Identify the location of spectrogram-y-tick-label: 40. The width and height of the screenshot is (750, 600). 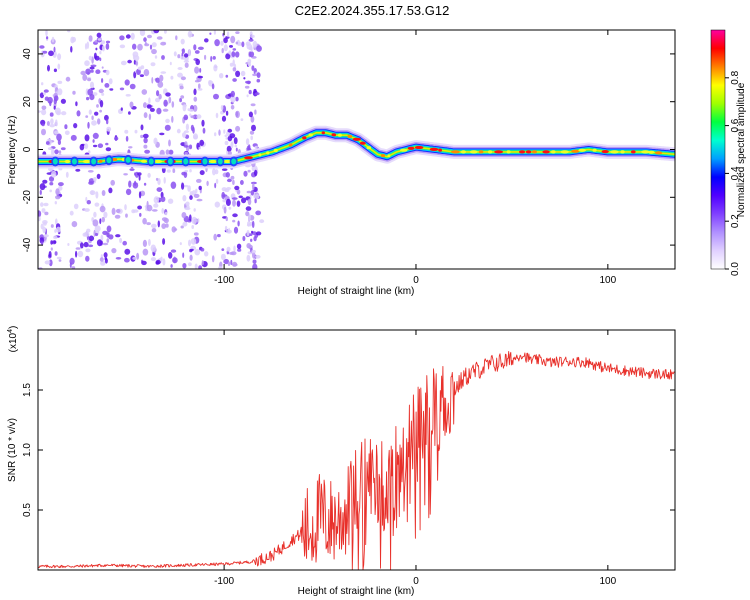
(27, 54).